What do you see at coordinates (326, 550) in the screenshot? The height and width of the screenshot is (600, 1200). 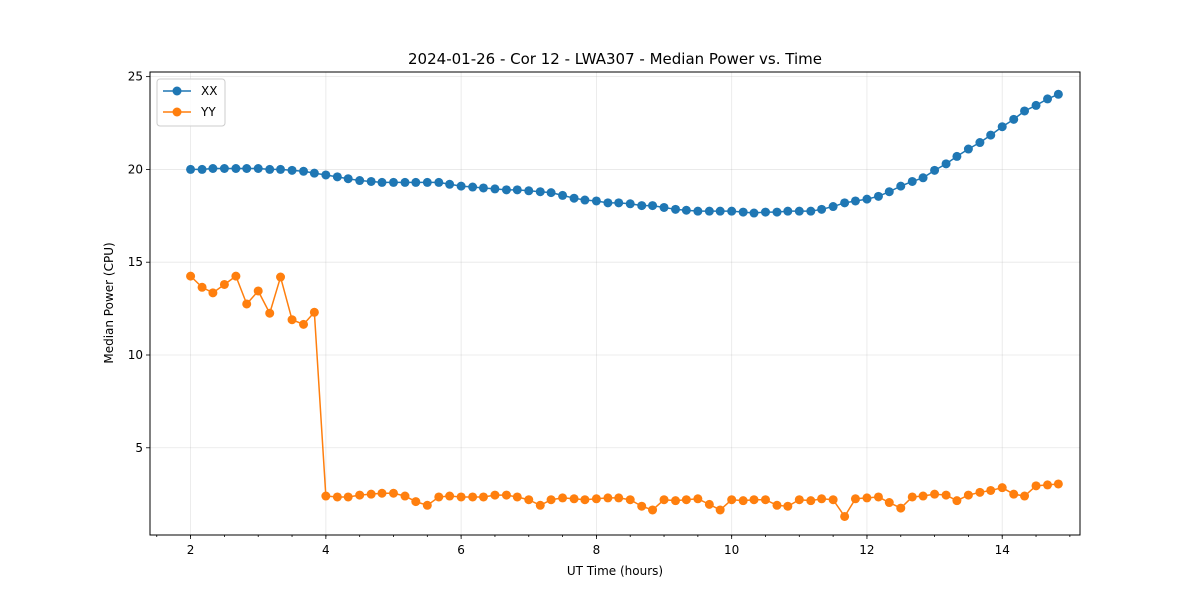 I see `x-tick-label: 4` at bounding box center [326, 550].